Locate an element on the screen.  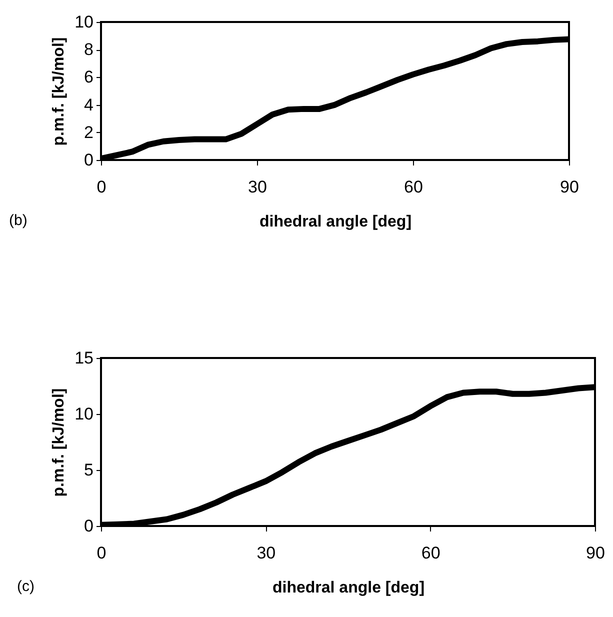
y-tick-label: 4 is located at coordinates (89, 104).